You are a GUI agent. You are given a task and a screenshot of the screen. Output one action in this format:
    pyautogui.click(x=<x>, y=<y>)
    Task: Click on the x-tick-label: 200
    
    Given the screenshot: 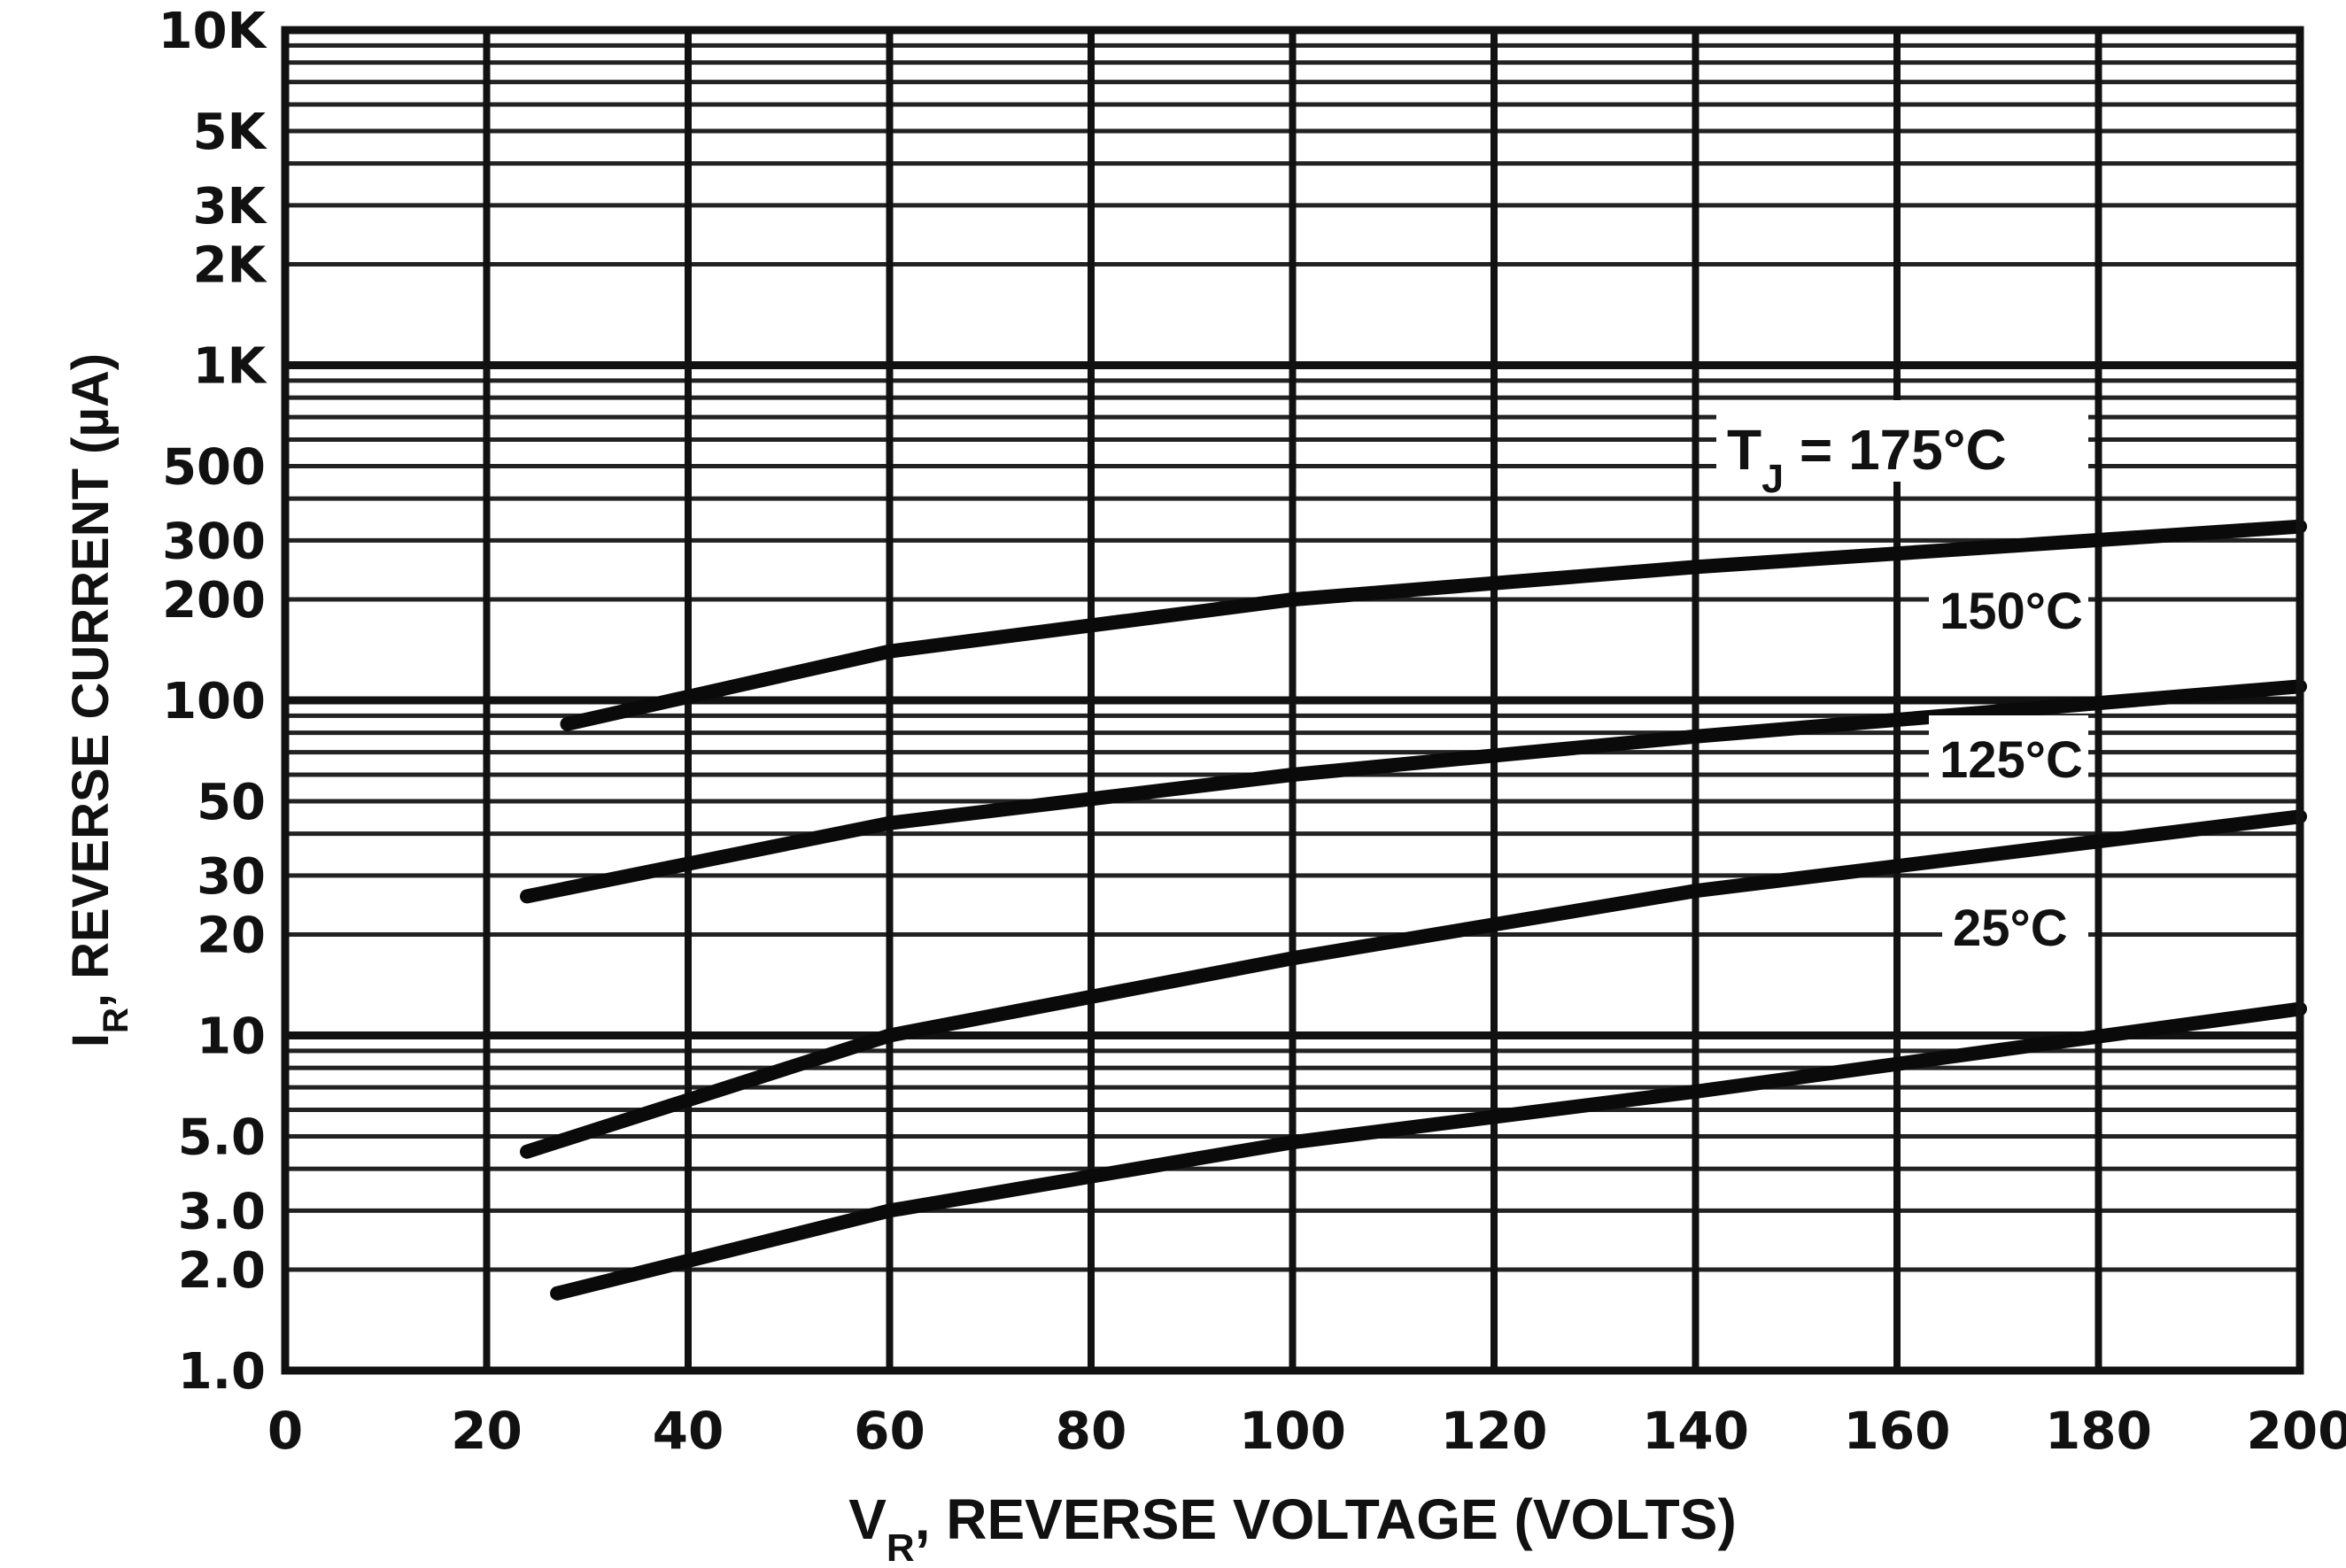 What is the action you would take?
    pyautogui.click(x=2296, y=1431)
    